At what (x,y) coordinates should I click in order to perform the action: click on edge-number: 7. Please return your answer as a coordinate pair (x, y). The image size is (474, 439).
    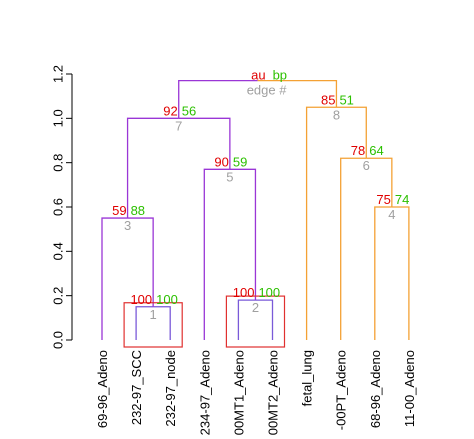
    Looking at the image, I should click on (178, 125).